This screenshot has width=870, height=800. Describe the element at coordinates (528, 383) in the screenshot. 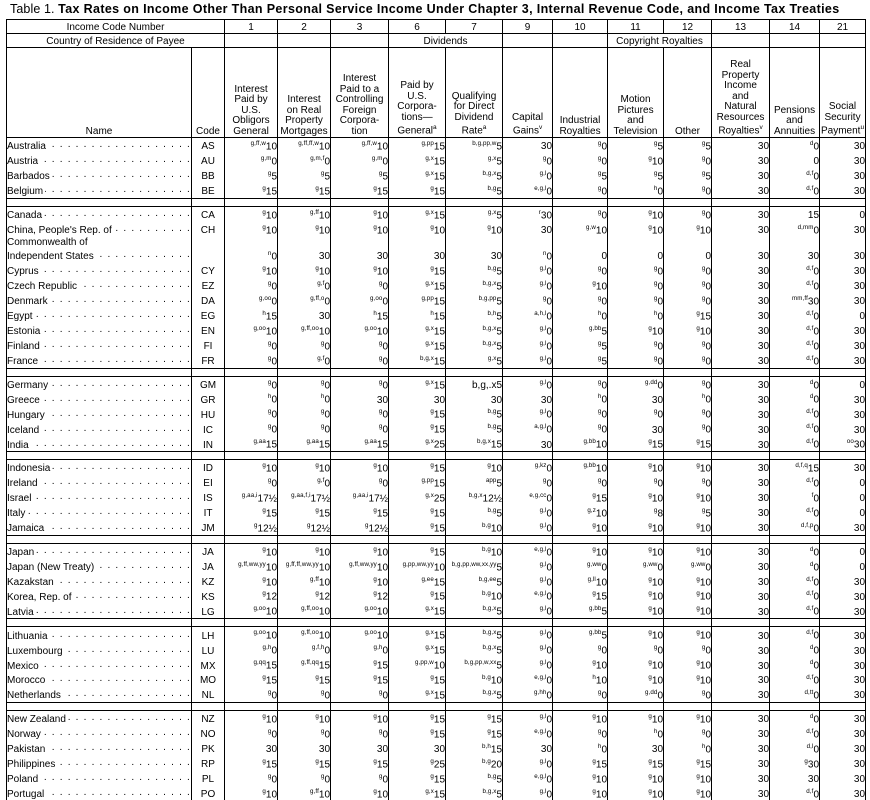

I see `rate-cell: g,l0` at that location.